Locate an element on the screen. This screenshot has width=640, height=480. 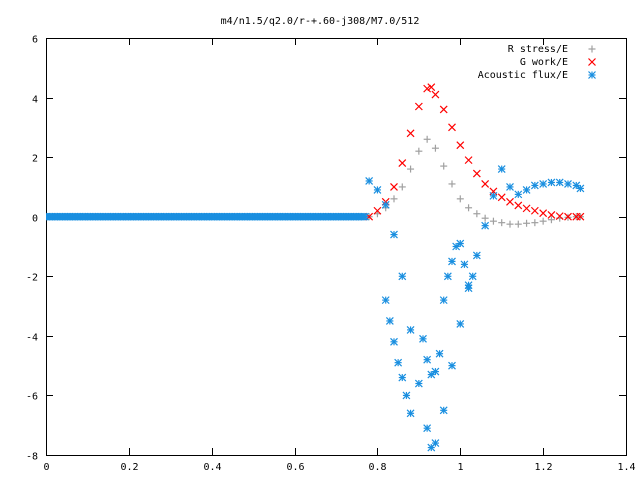
x-tick-label: 0.6 is located at coordinates (295, 467).